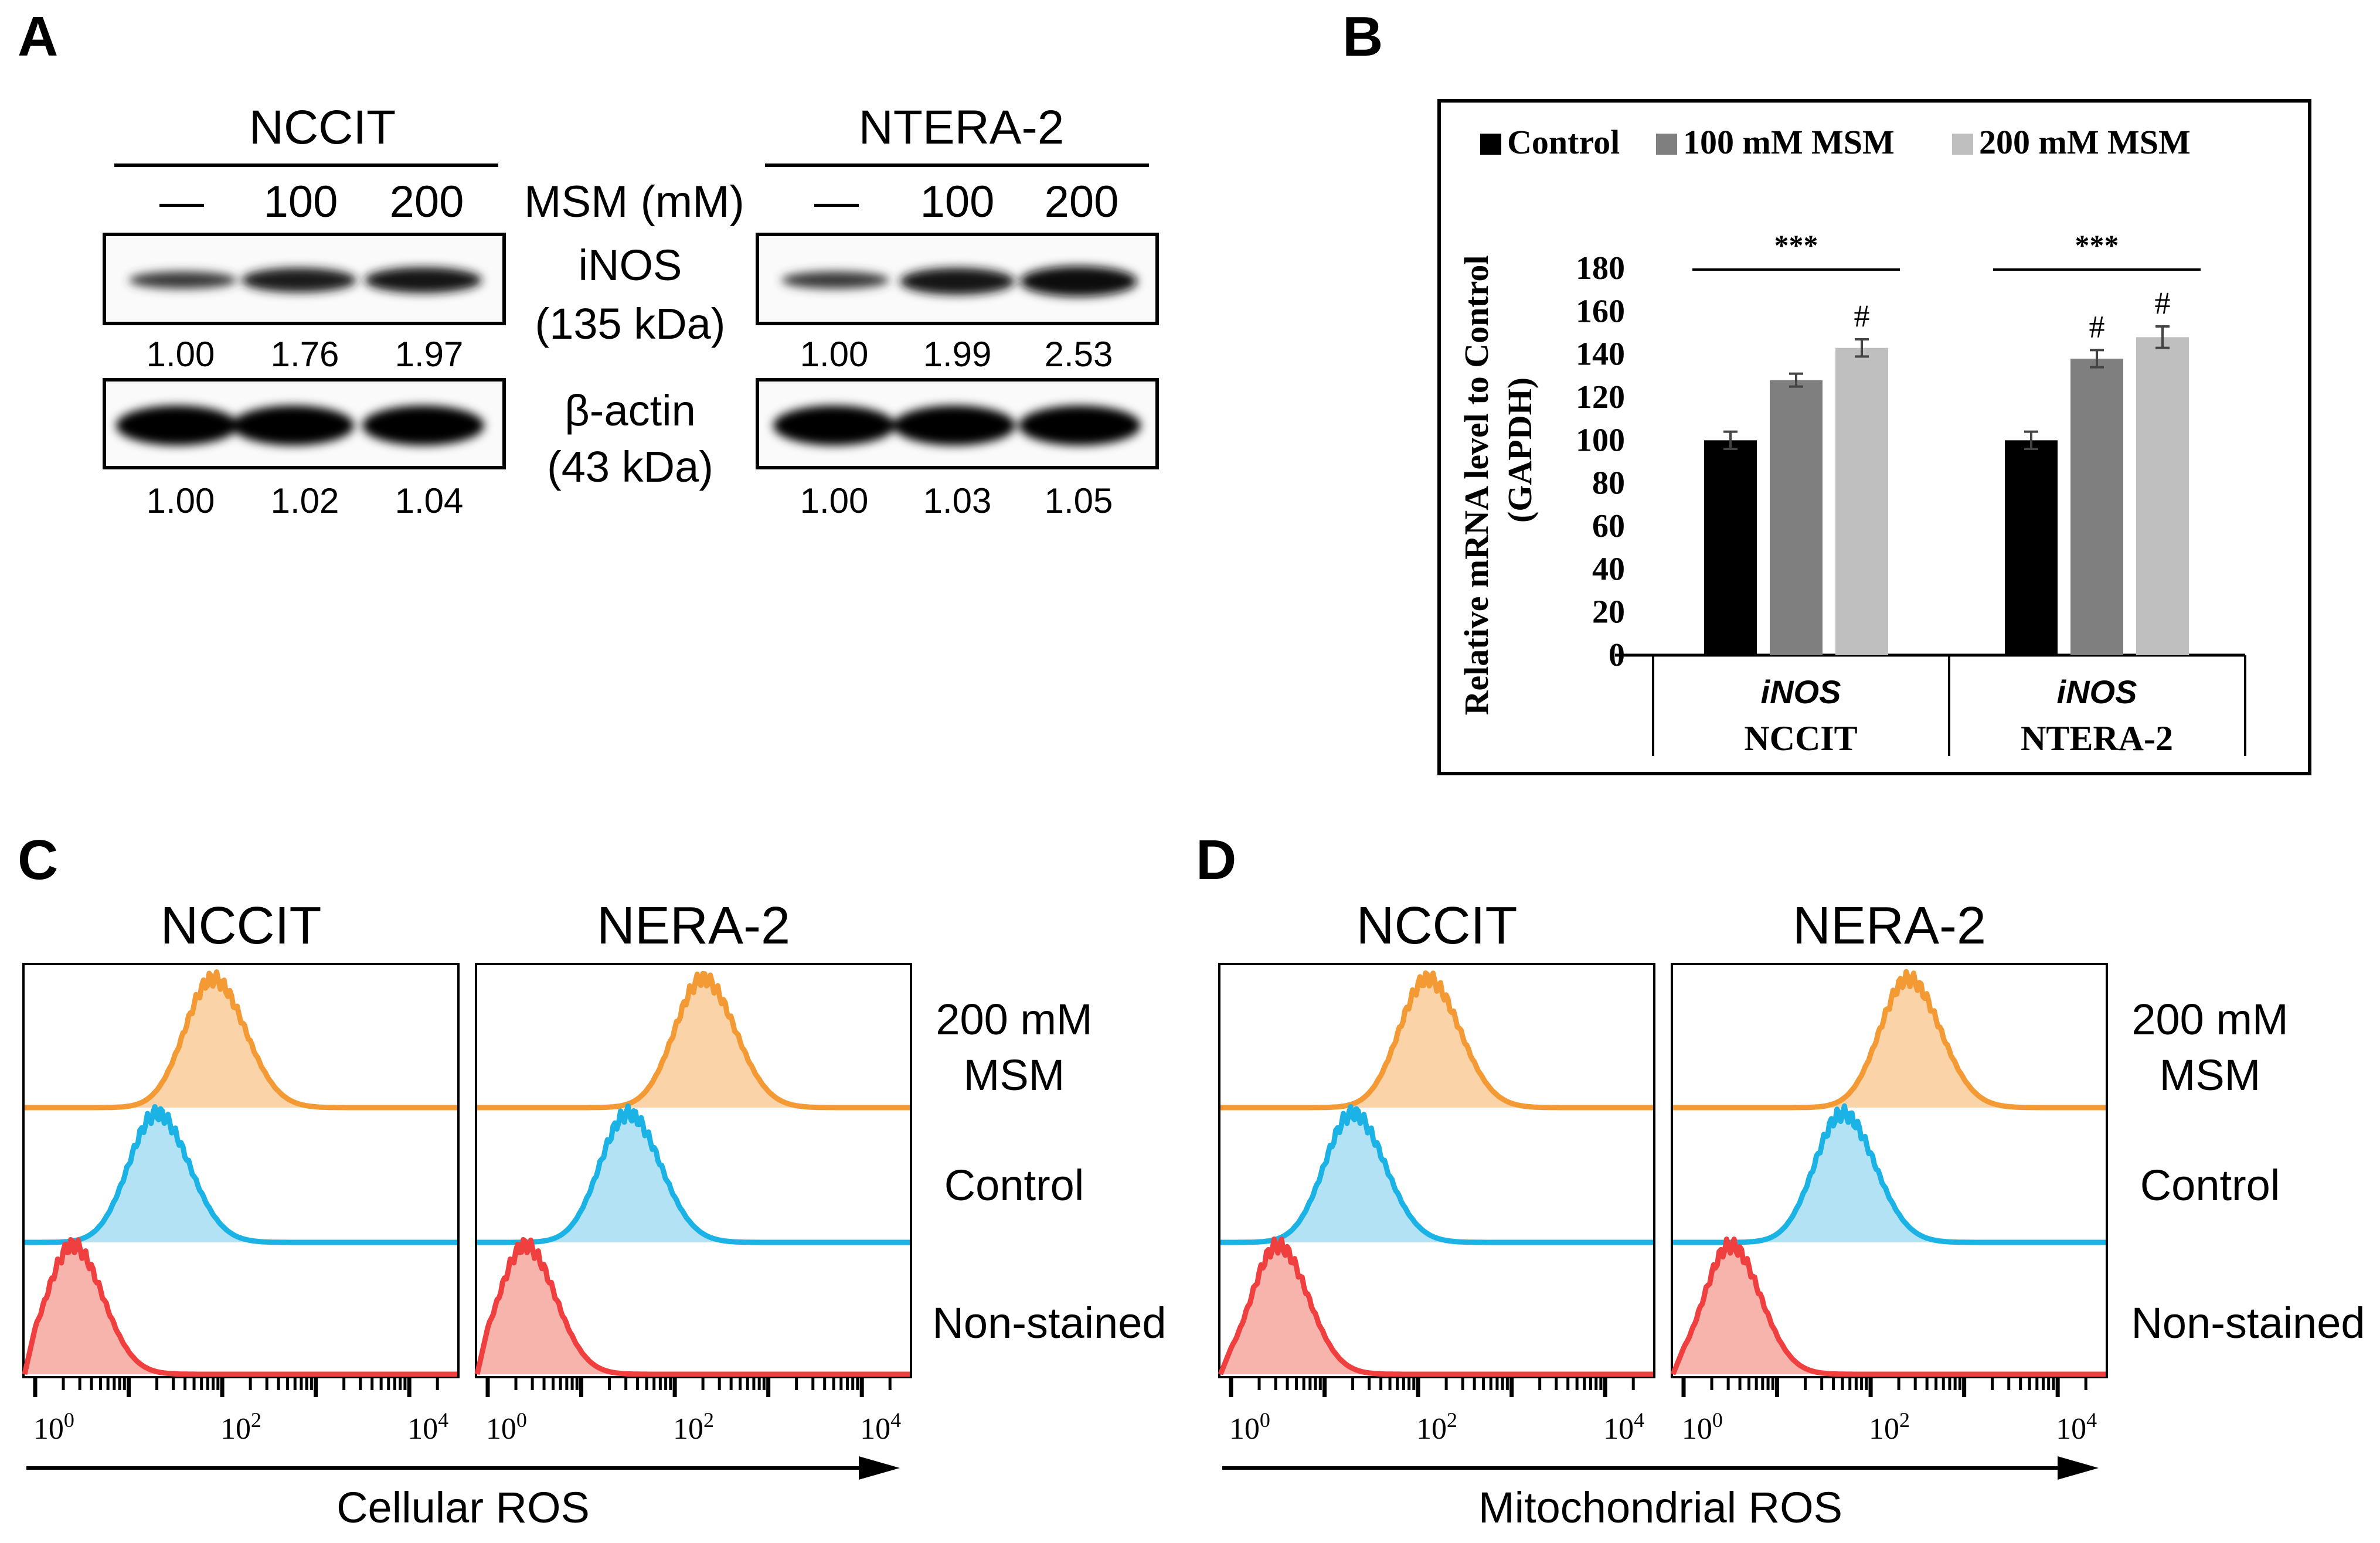  What do you see at coordinates (1600, 311) in the screenshot?
I see `y-tick-label-8: 160` at bounding box center [1600, 311].